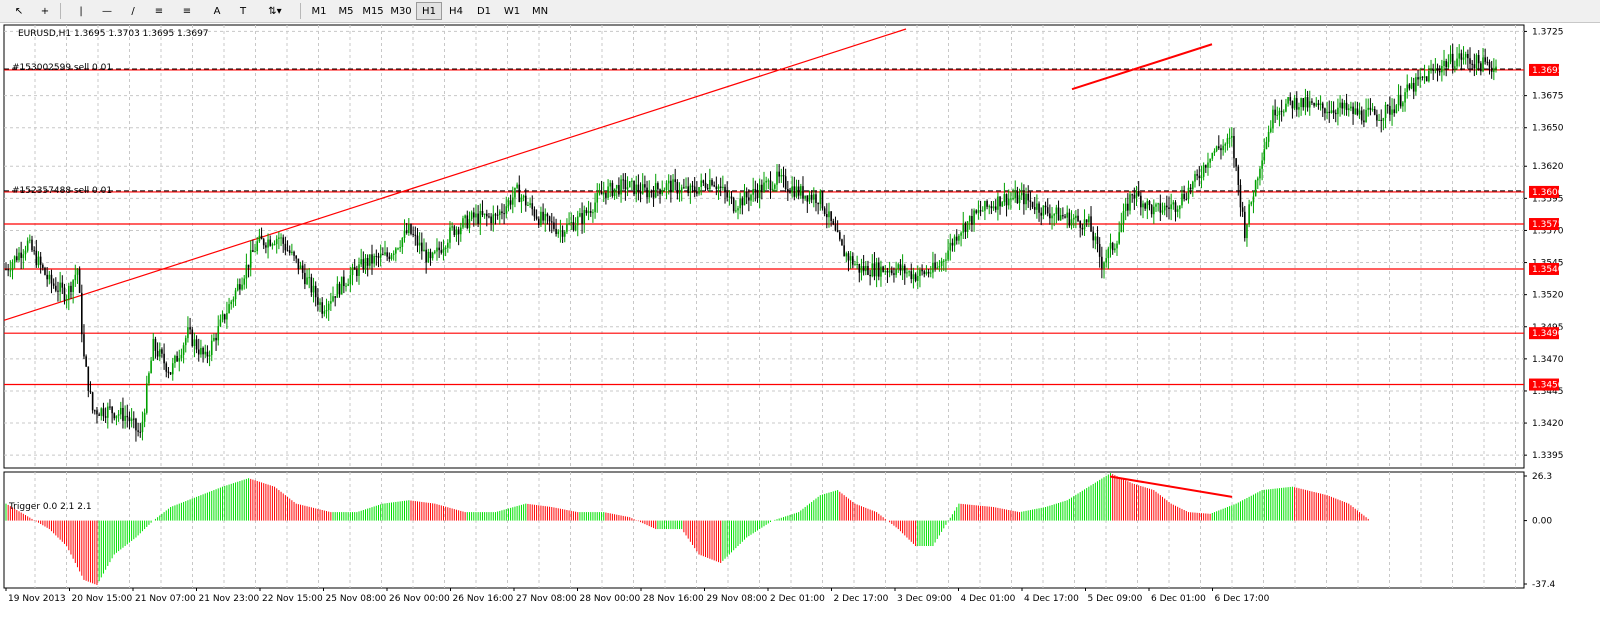 Image resolution: width=1600 pixels, height=622 pixels. Describe the element at coordinates (924, 599) in the screenshot. I see `time-tick-label: 3 Dec 09:00` at that location.